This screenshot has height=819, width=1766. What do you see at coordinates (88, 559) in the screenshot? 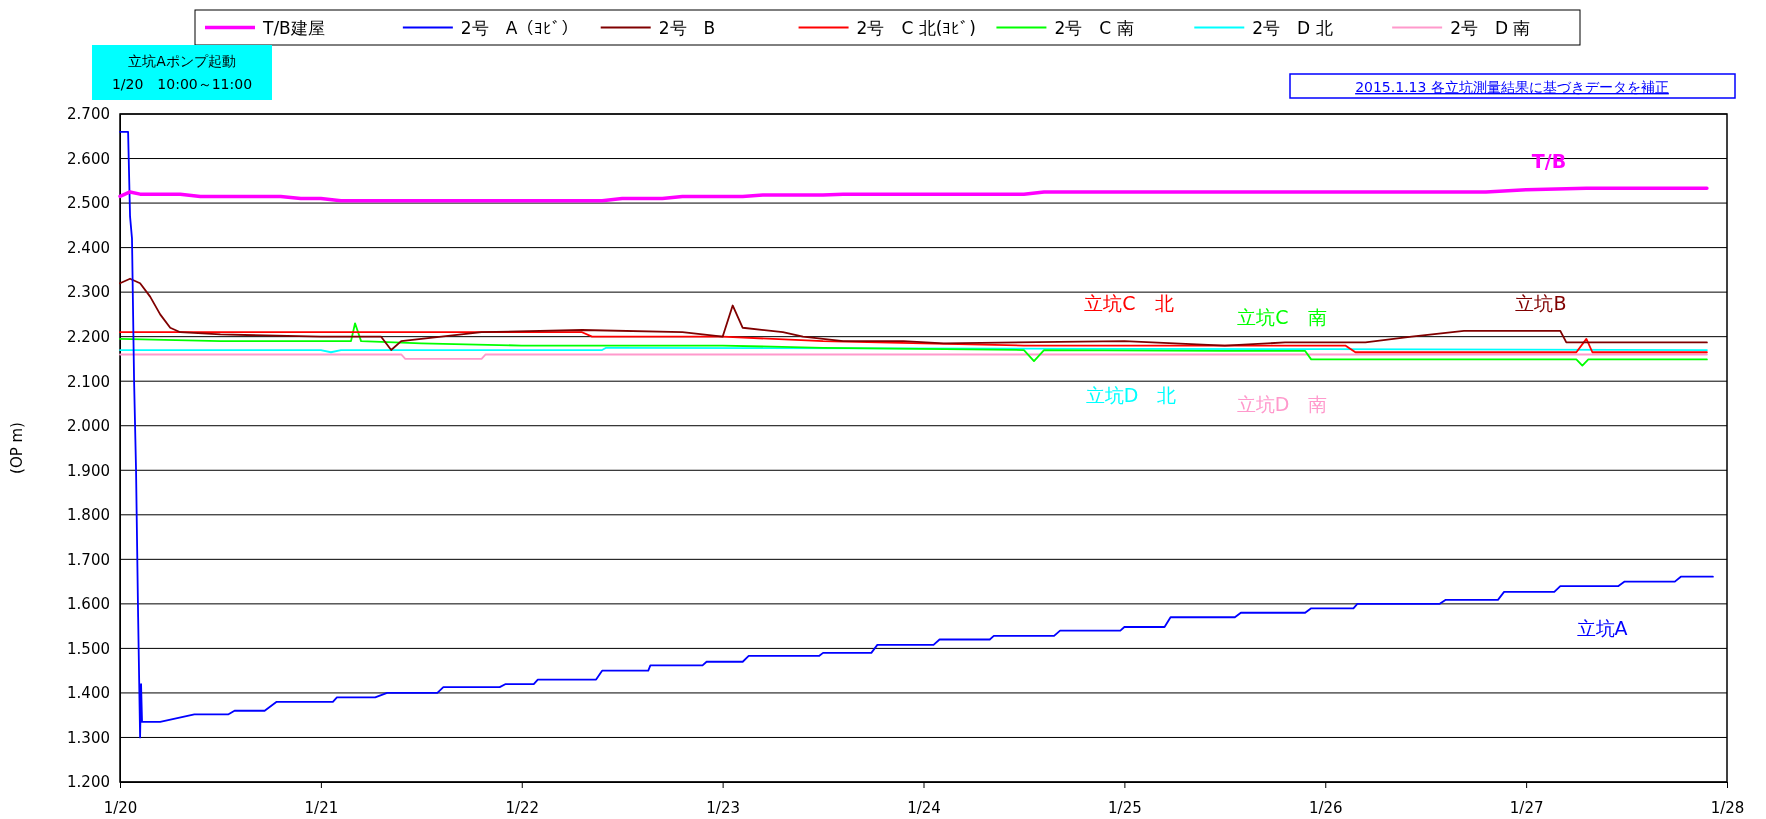
I see `y-tick-label: 1.700` at bounding box center [88, 559].